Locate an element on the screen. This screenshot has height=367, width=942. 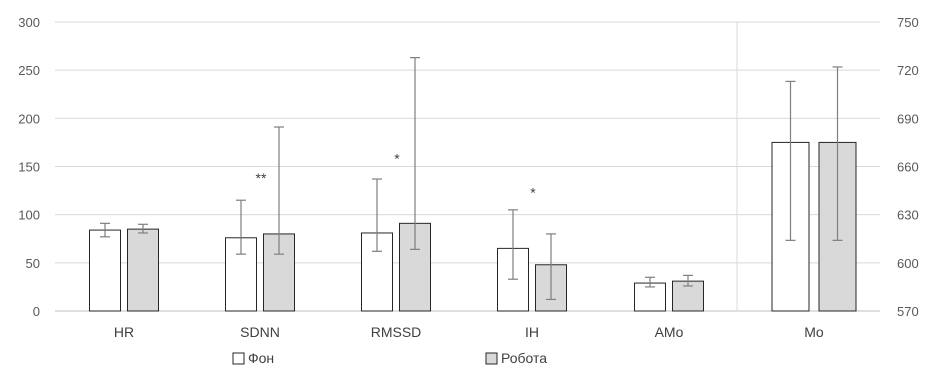
left-axis-tick-label: 0 is located at coordinates (36, 311).